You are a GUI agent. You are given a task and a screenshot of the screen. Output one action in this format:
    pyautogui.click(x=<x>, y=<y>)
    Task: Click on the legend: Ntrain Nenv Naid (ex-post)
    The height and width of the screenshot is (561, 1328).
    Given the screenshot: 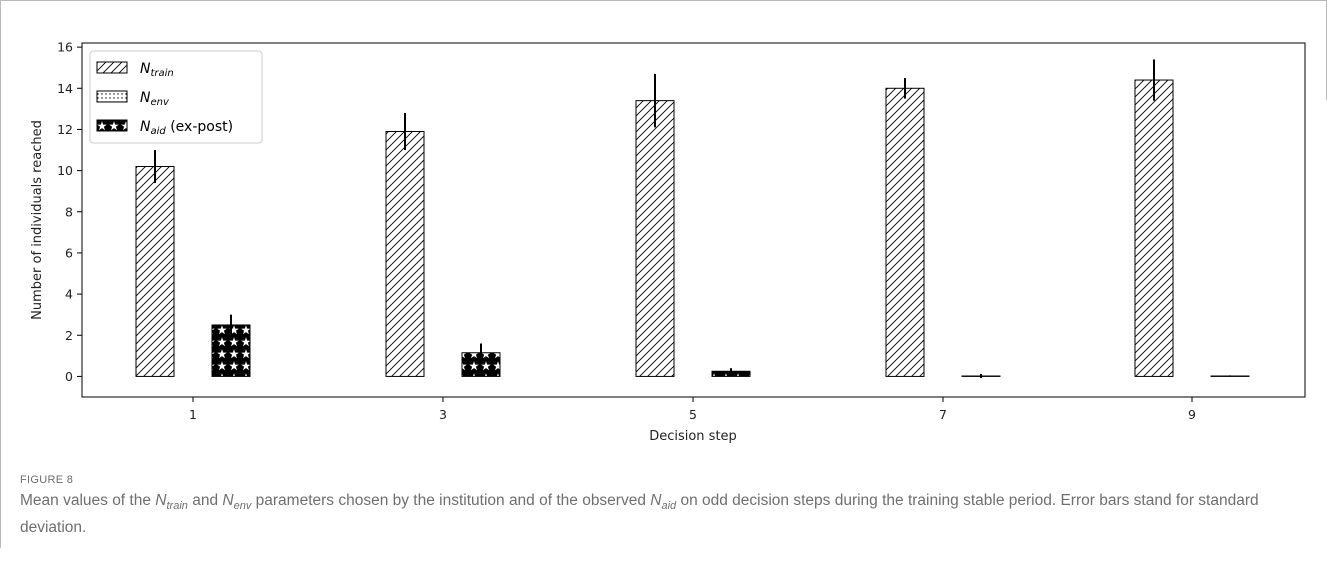 What is the action you would take?
    pyautogui.click(x=176, y=97)
    